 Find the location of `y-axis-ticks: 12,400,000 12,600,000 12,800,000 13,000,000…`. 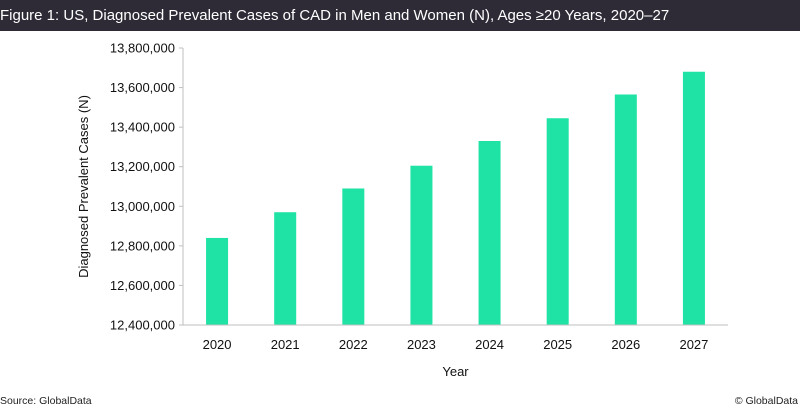

y-axis-ticks: 12,400,000 12,600,000 12,800,000 13,000,000… is located at coordinates (146, 187).